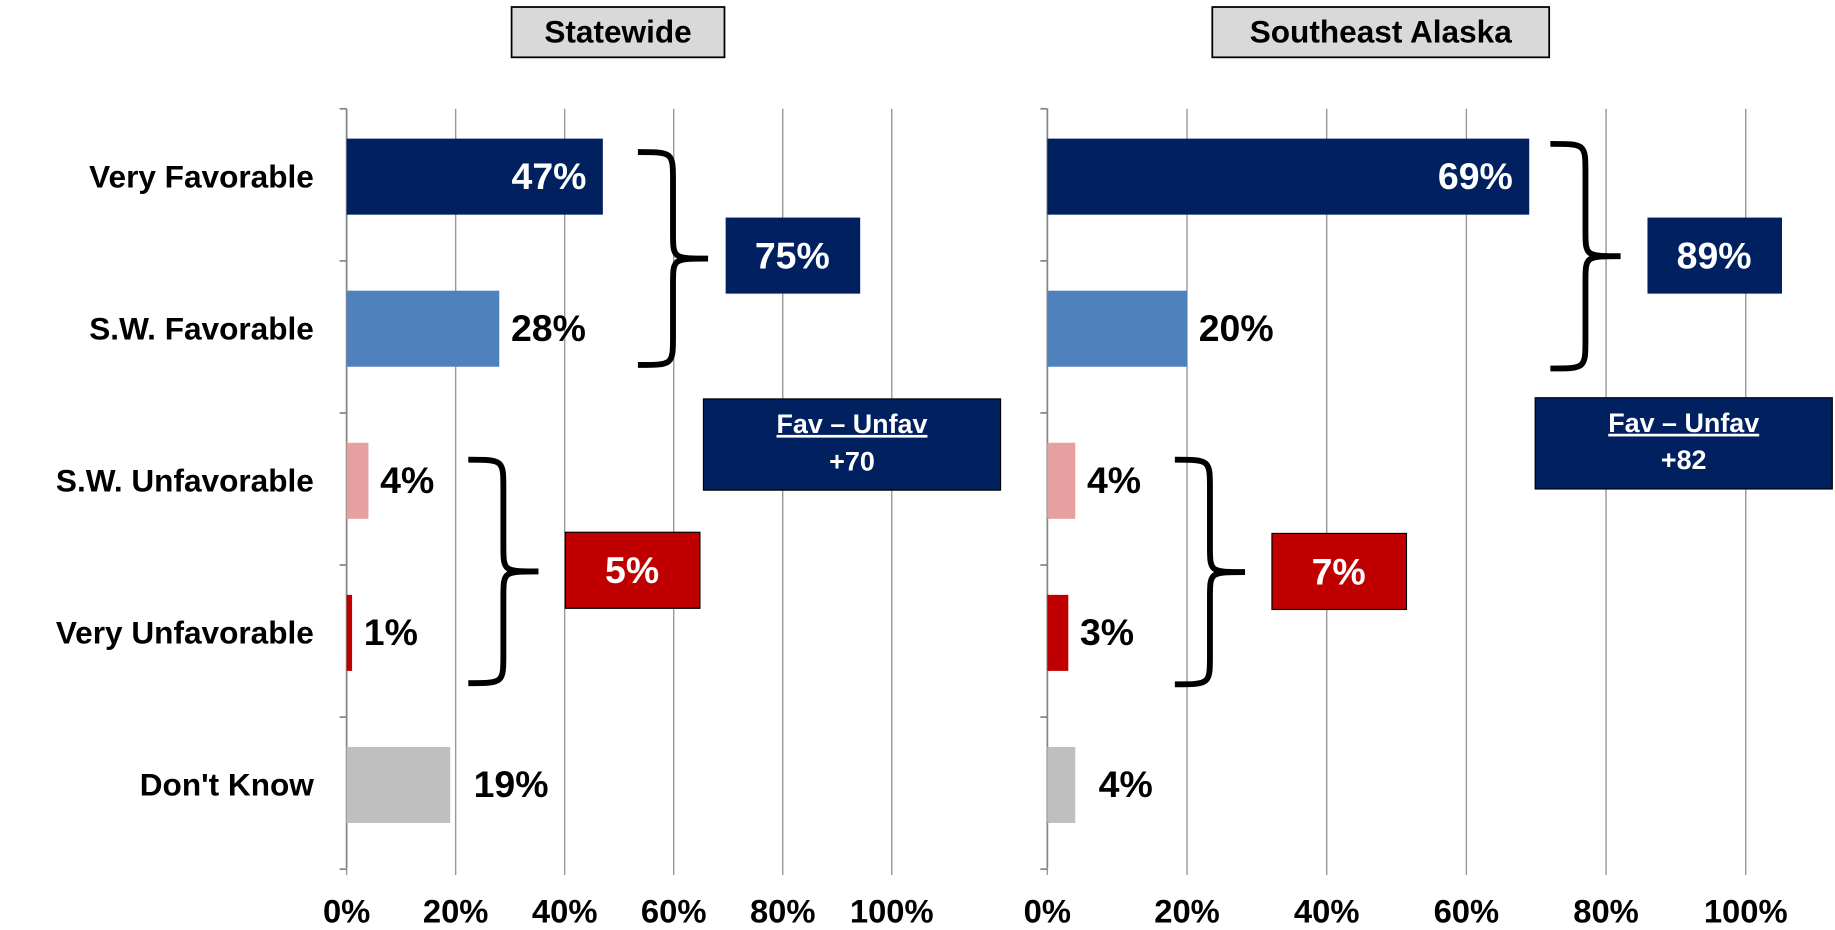 This screenshot has height=930, width=1835. I want to click on category-label: Very Unfavorable, so click(185, 633).